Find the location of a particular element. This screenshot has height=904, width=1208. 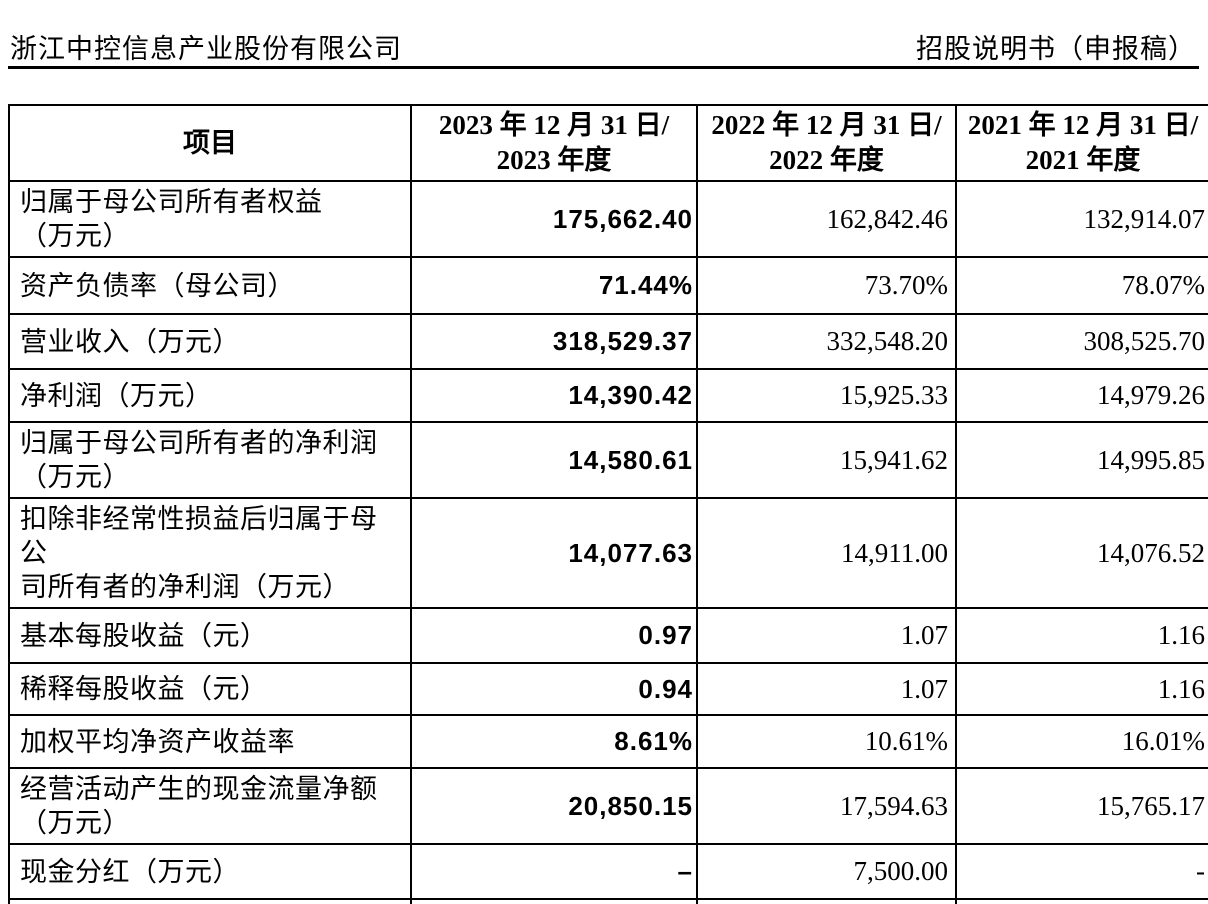

row-label: 稀释每股收益（元） is located at coordinates (210, 689).